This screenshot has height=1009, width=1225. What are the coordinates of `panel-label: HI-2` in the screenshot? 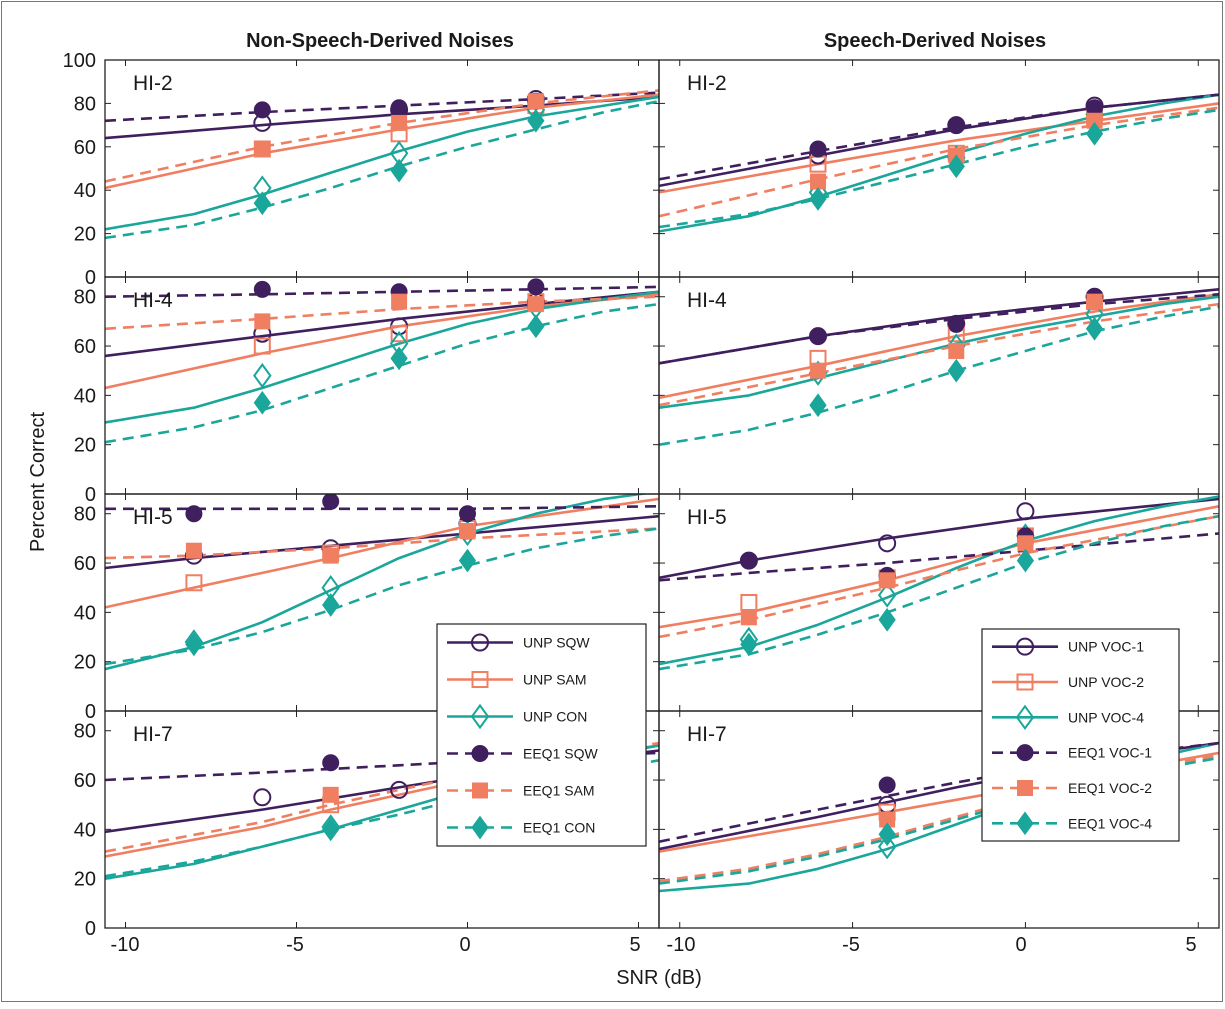 It's located at (707, 83).